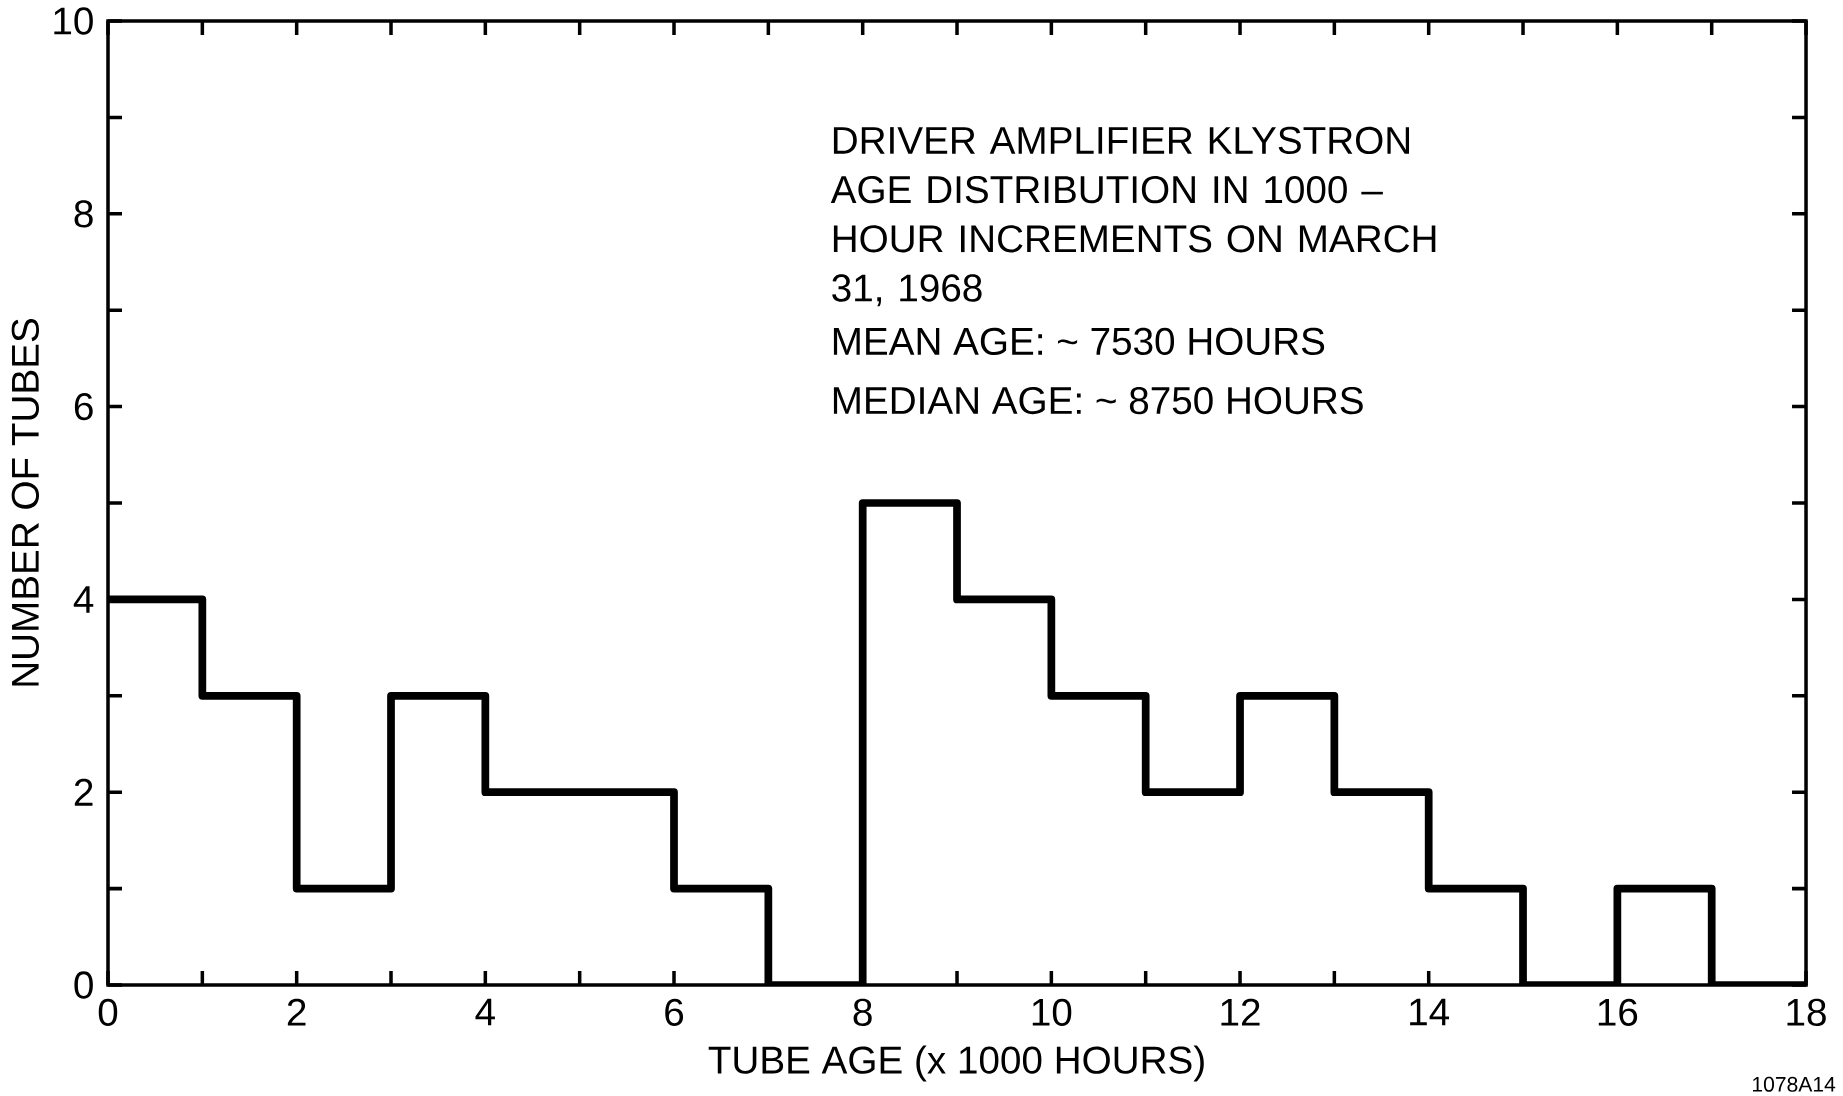 This screenshot has width=1843, height=1096. I want to click on y-tick-label: 8, so click(83, 214).